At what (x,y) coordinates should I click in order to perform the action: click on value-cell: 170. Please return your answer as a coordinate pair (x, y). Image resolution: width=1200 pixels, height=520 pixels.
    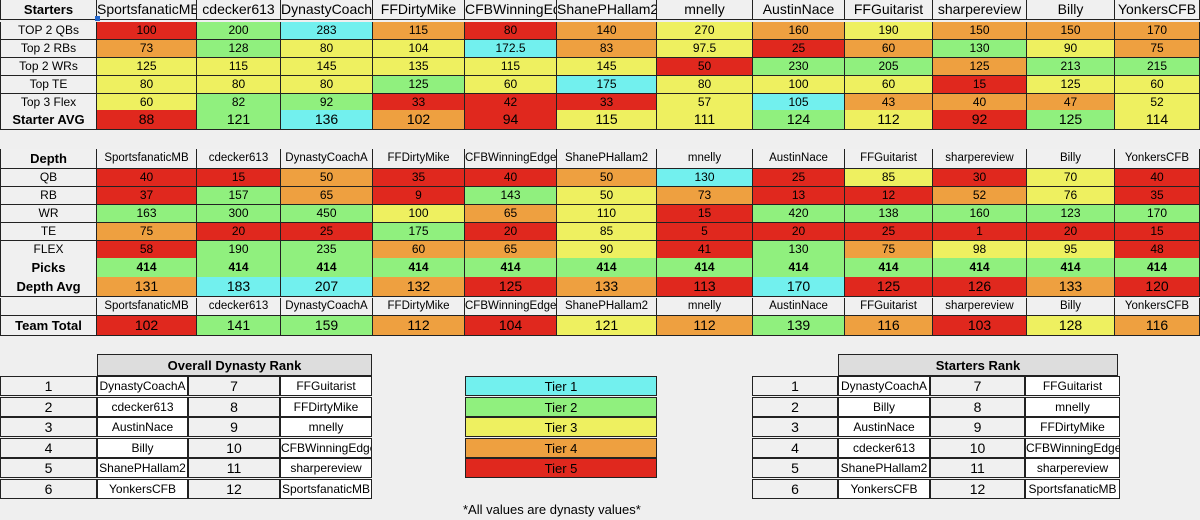
    Looking at the image, I should click on (1157, 31).